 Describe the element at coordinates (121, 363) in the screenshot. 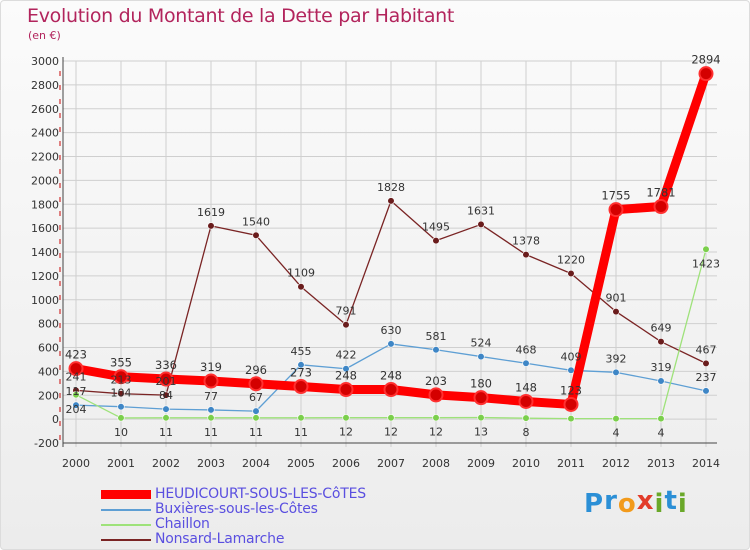

I see `data-label: 355` at that location.